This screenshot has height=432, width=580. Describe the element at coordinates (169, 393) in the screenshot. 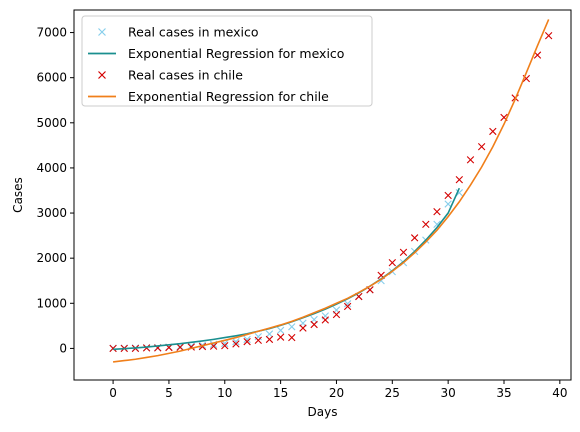

I see `x-tick-label: 5` at that location.